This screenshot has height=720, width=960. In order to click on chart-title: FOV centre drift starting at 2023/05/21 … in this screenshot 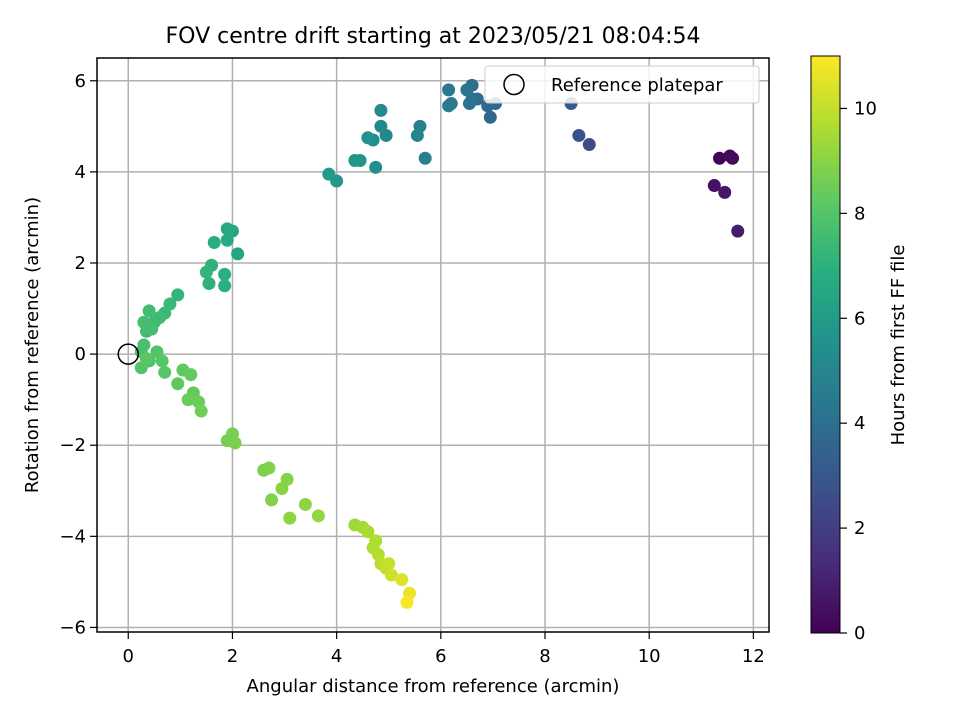, I will do `click(433, 36)`.